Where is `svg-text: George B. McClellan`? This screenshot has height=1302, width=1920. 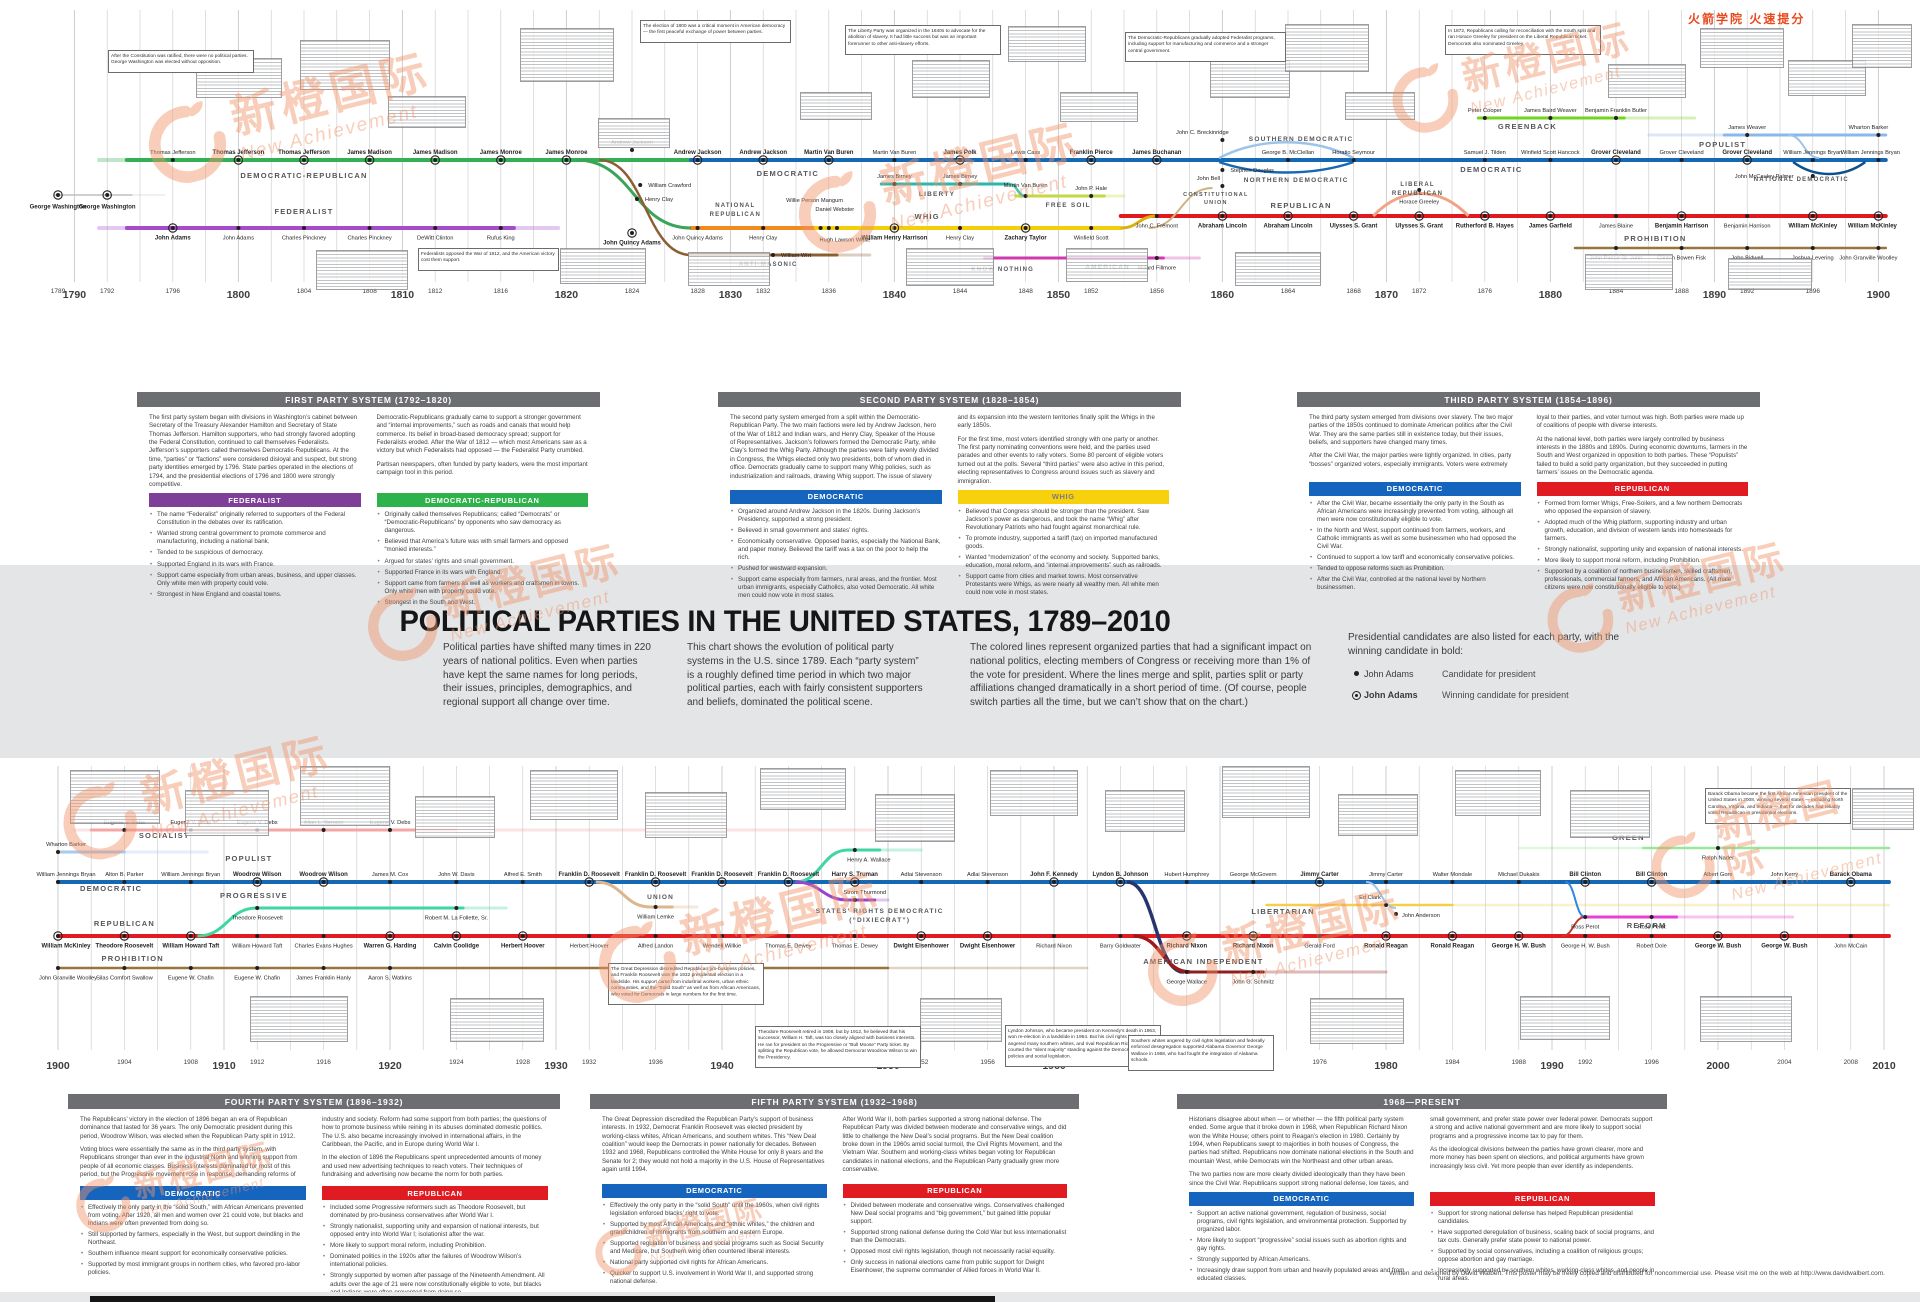 svg-text: George B. McClellan is located at coordinates (1288, 153).